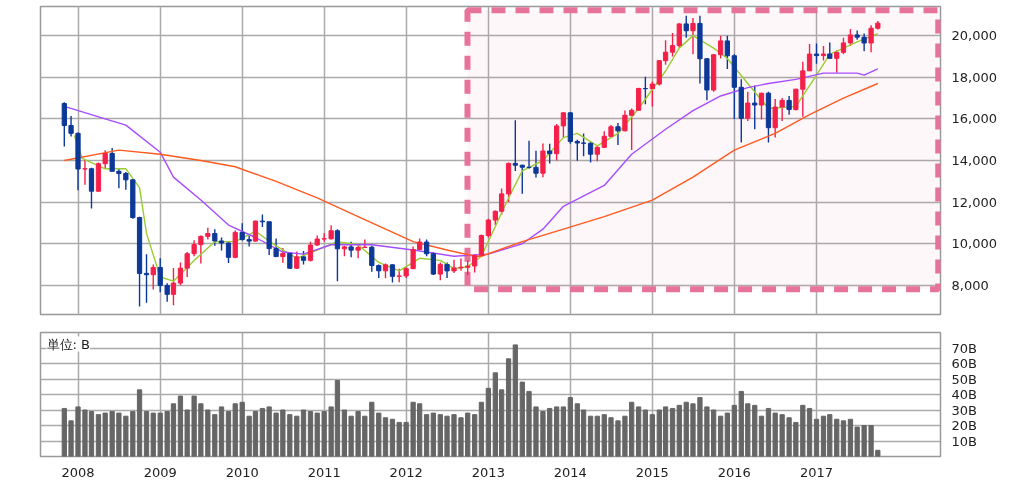 The image size is (1024, 485). Describe the element at coordinates (324, 472) in the screenshot. I see `x-tick-label: 2011` at that location.